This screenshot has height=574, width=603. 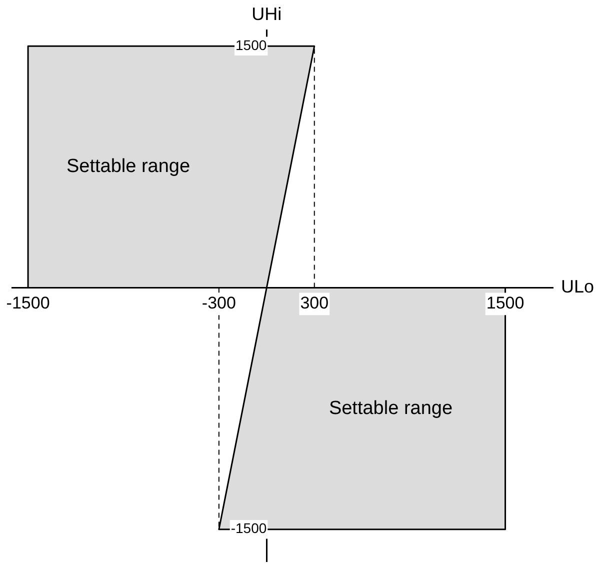 I want to click on x-tick-label: -1500, so click(x=28, y=303).